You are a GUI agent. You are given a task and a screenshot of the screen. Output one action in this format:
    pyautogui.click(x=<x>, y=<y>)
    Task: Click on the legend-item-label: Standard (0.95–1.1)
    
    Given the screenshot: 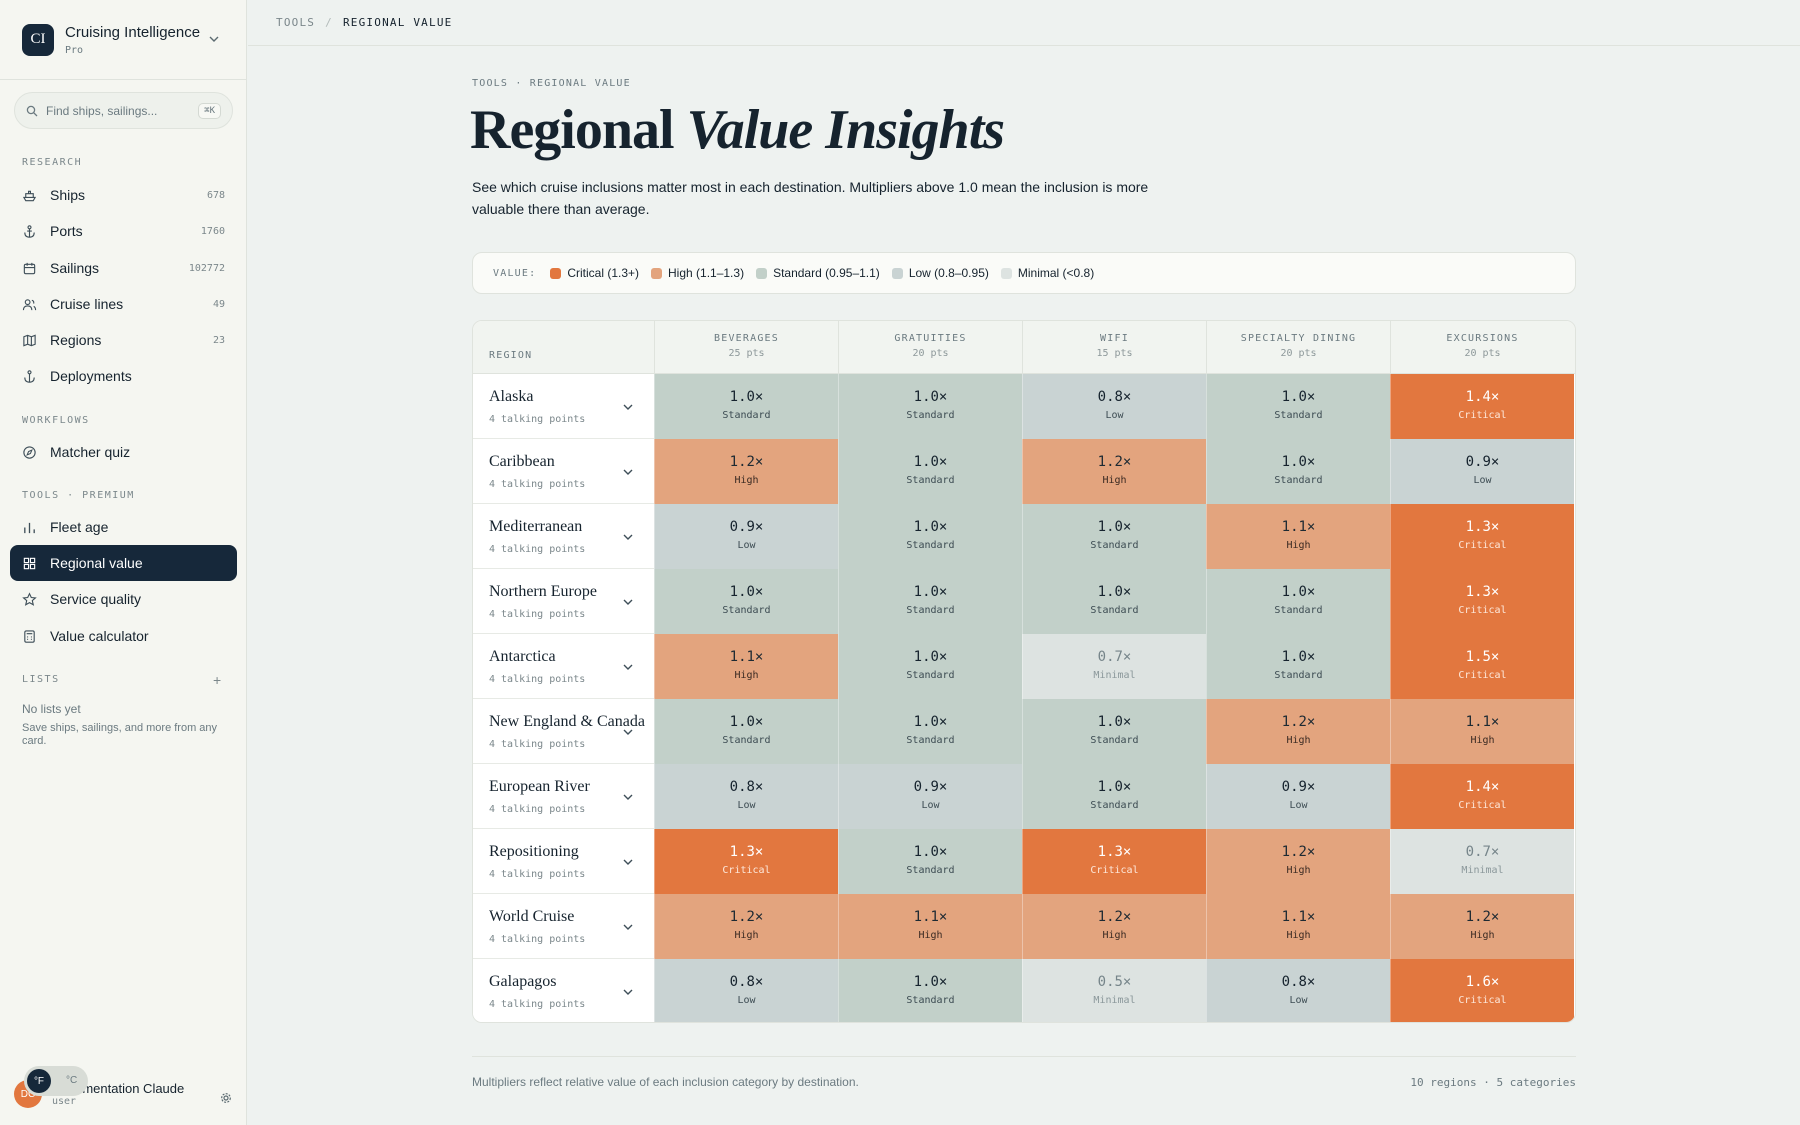 What is the action you would take?
    pyautogui.click(x=826, y=273)
    